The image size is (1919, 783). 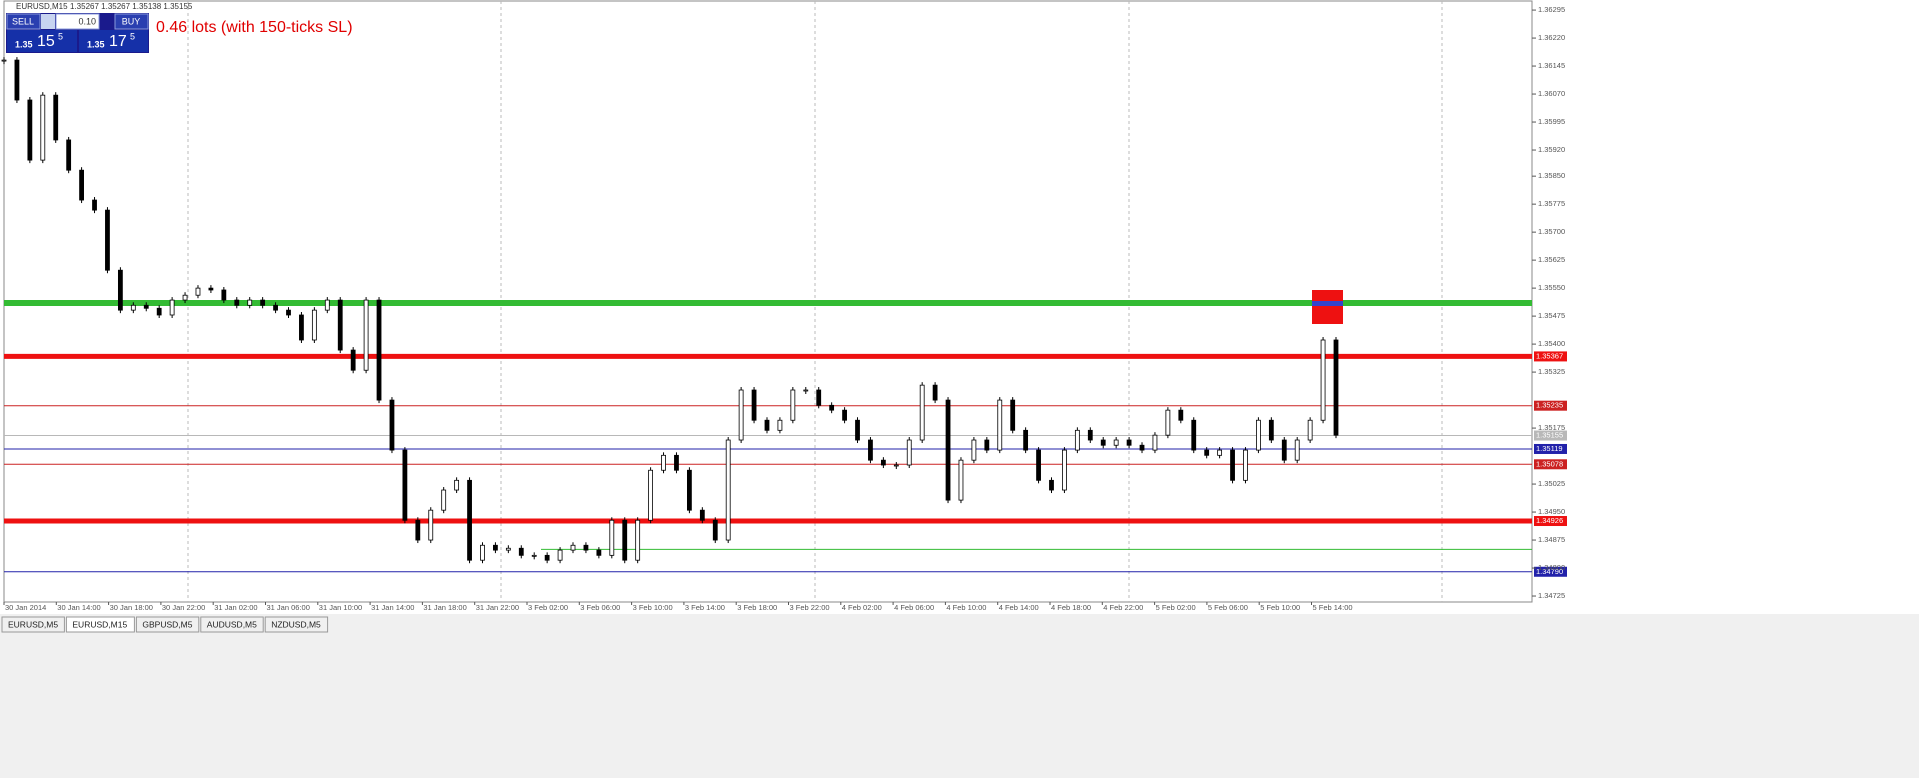 What do you see at coordinates (113, 41) in the screenshot?
I see `ask-box` at bounding box center [113, 41].